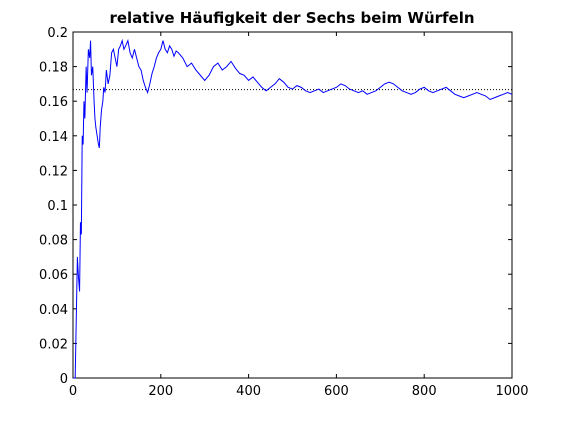 The image size is (565, 424). Describe the element at coordinates (511, 391) in the screenshot. I see `x-tick-label: 1000` at that location.